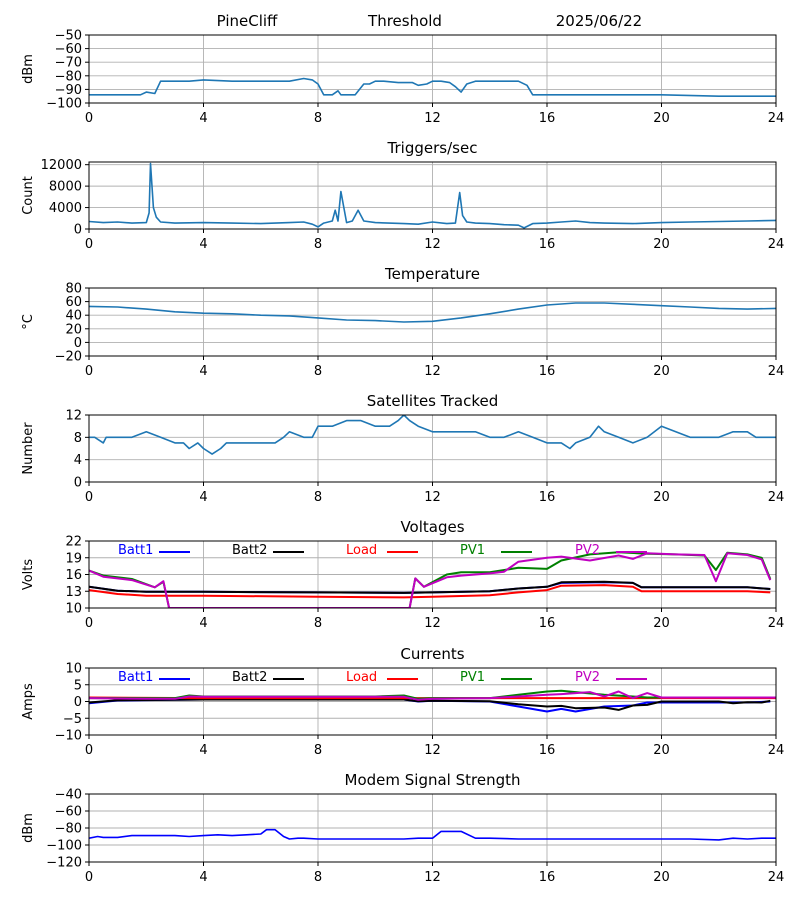 The width and height of the screenshot is (800, 900). Describe the element at coordinates (28, 448) in the screenshot. I see `y-axis-label: Number` at that location.